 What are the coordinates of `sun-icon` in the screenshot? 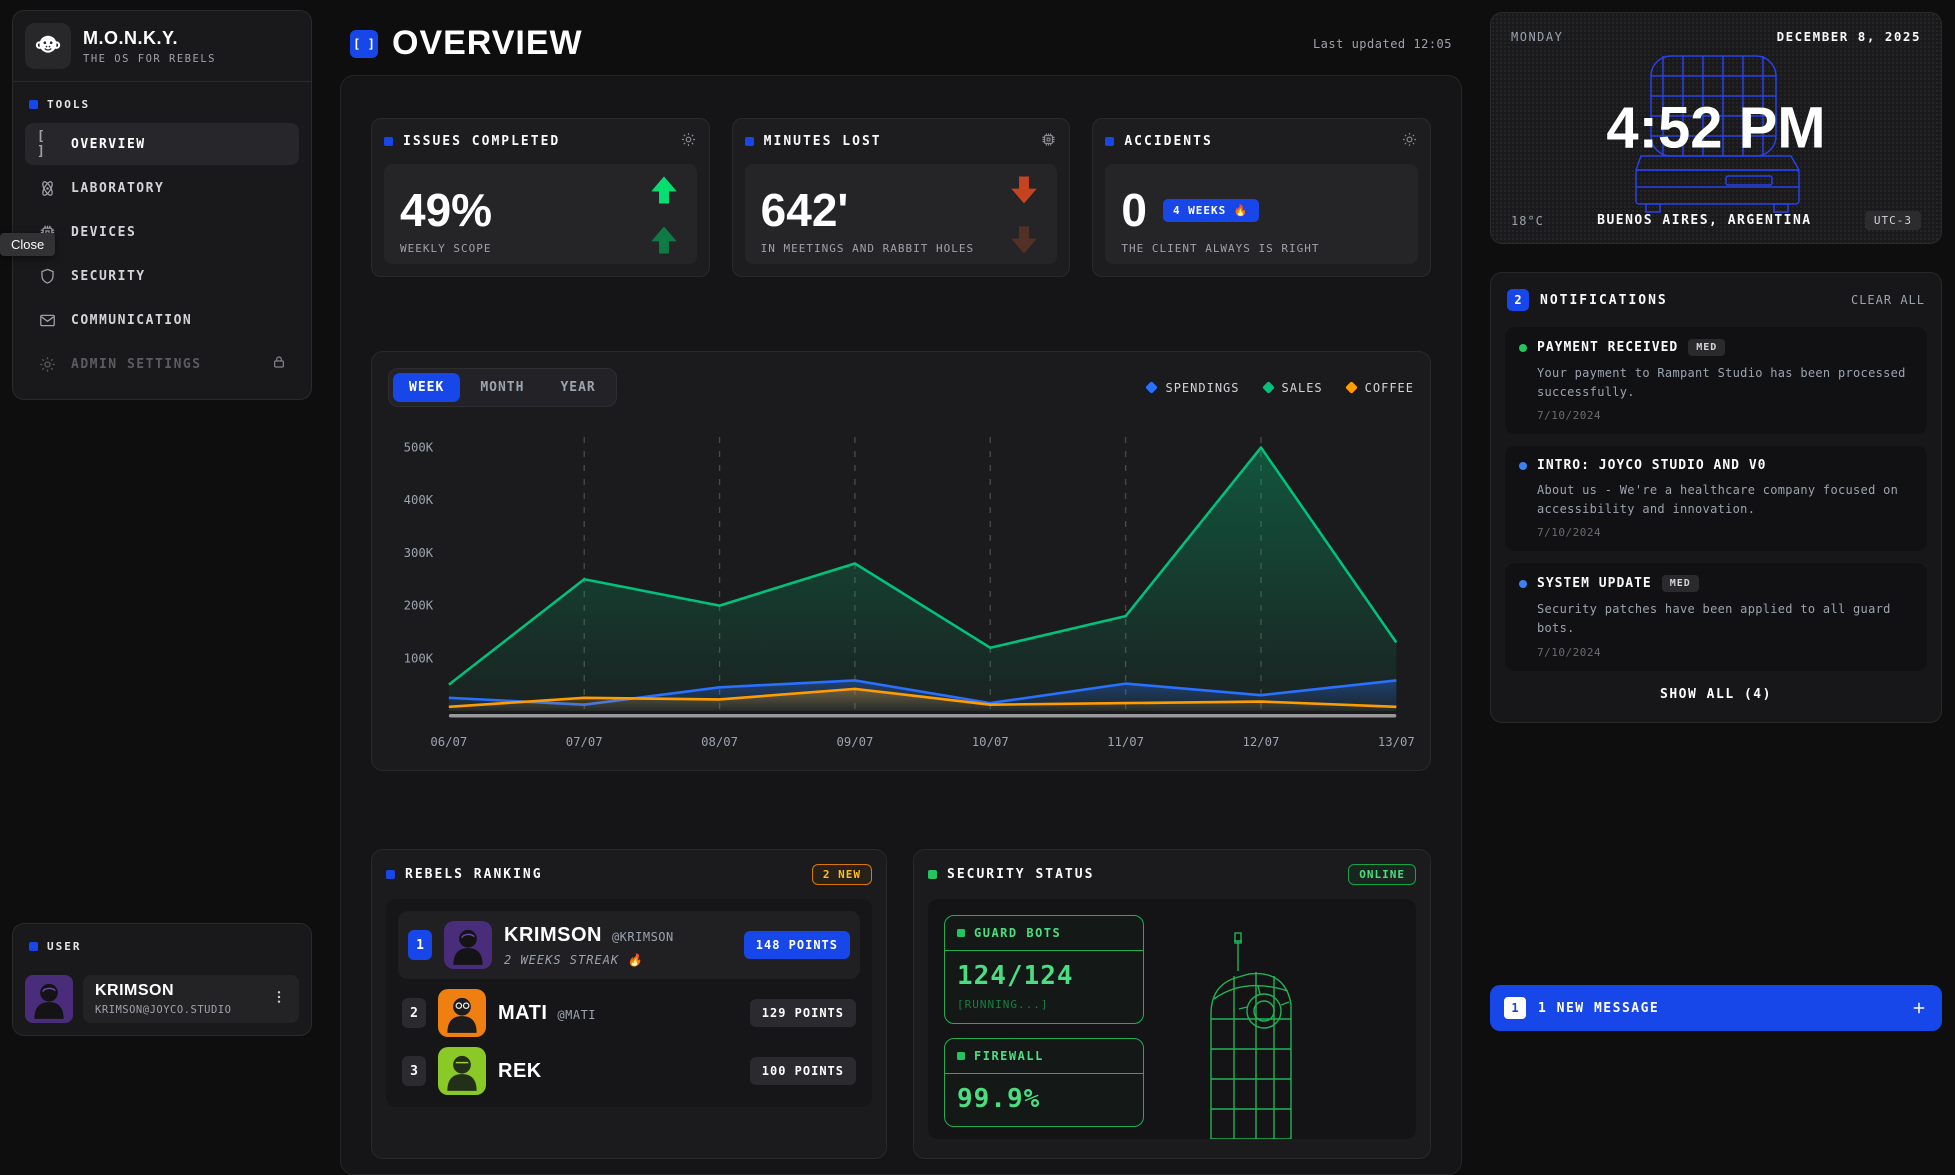 It's located at (1409, 141).